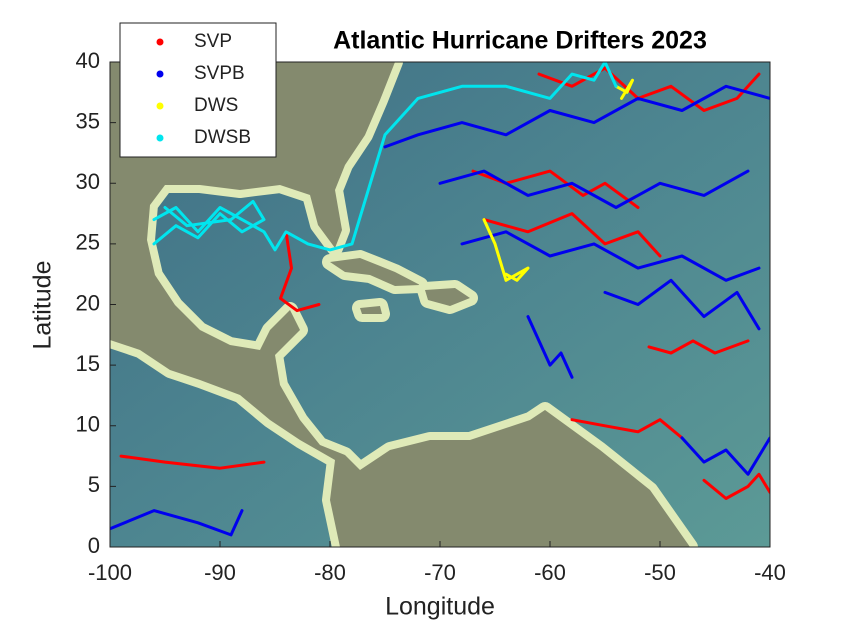 Image resolution: width=850 pixels, height=632 pixels. Describe the element at coordinates (222, 137) in the screenshot. I see `legend-label: DWSB` at that location.